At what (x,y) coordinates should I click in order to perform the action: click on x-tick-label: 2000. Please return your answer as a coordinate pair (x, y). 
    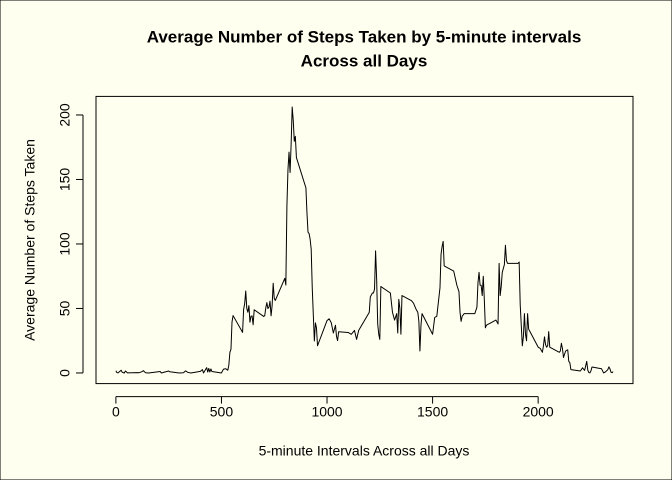
    Looking at the image, I should click on (538, 411).